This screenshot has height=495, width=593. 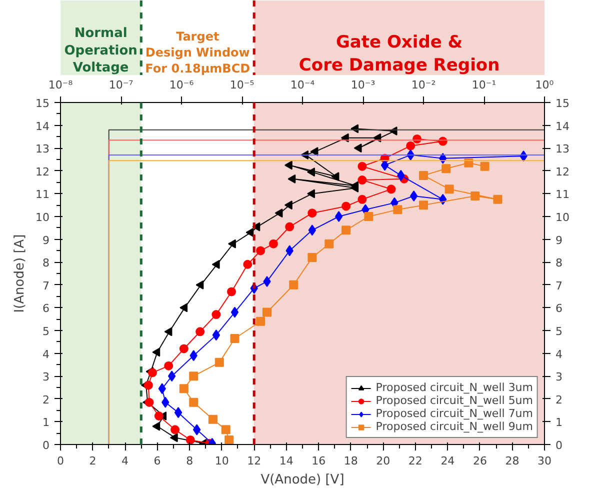 What do you see at coordinates (286, 461) in the screenshot?
I see `x-tick-label: 14` at bounding box center [286, 461].